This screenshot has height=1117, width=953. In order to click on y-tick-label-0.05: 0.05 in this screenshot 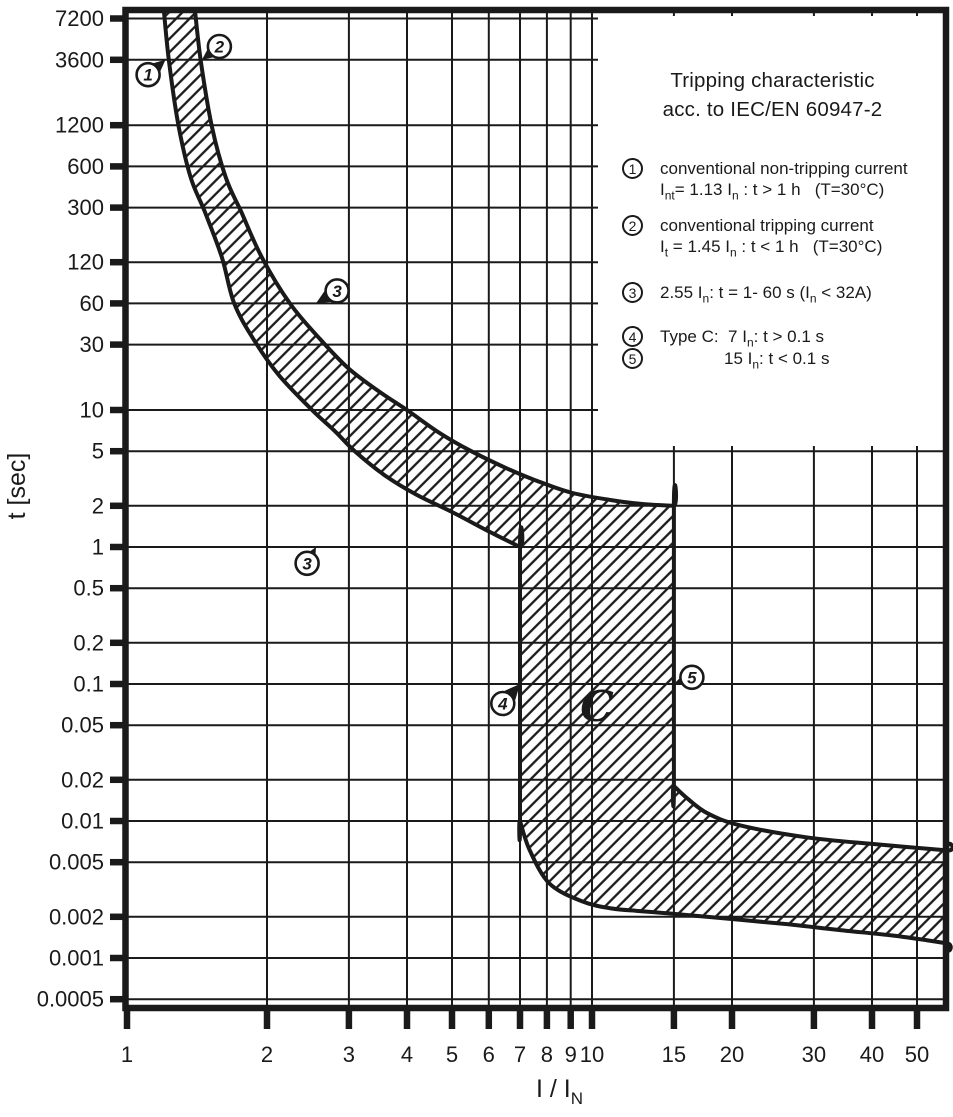, I will do `click(82, 725)`.